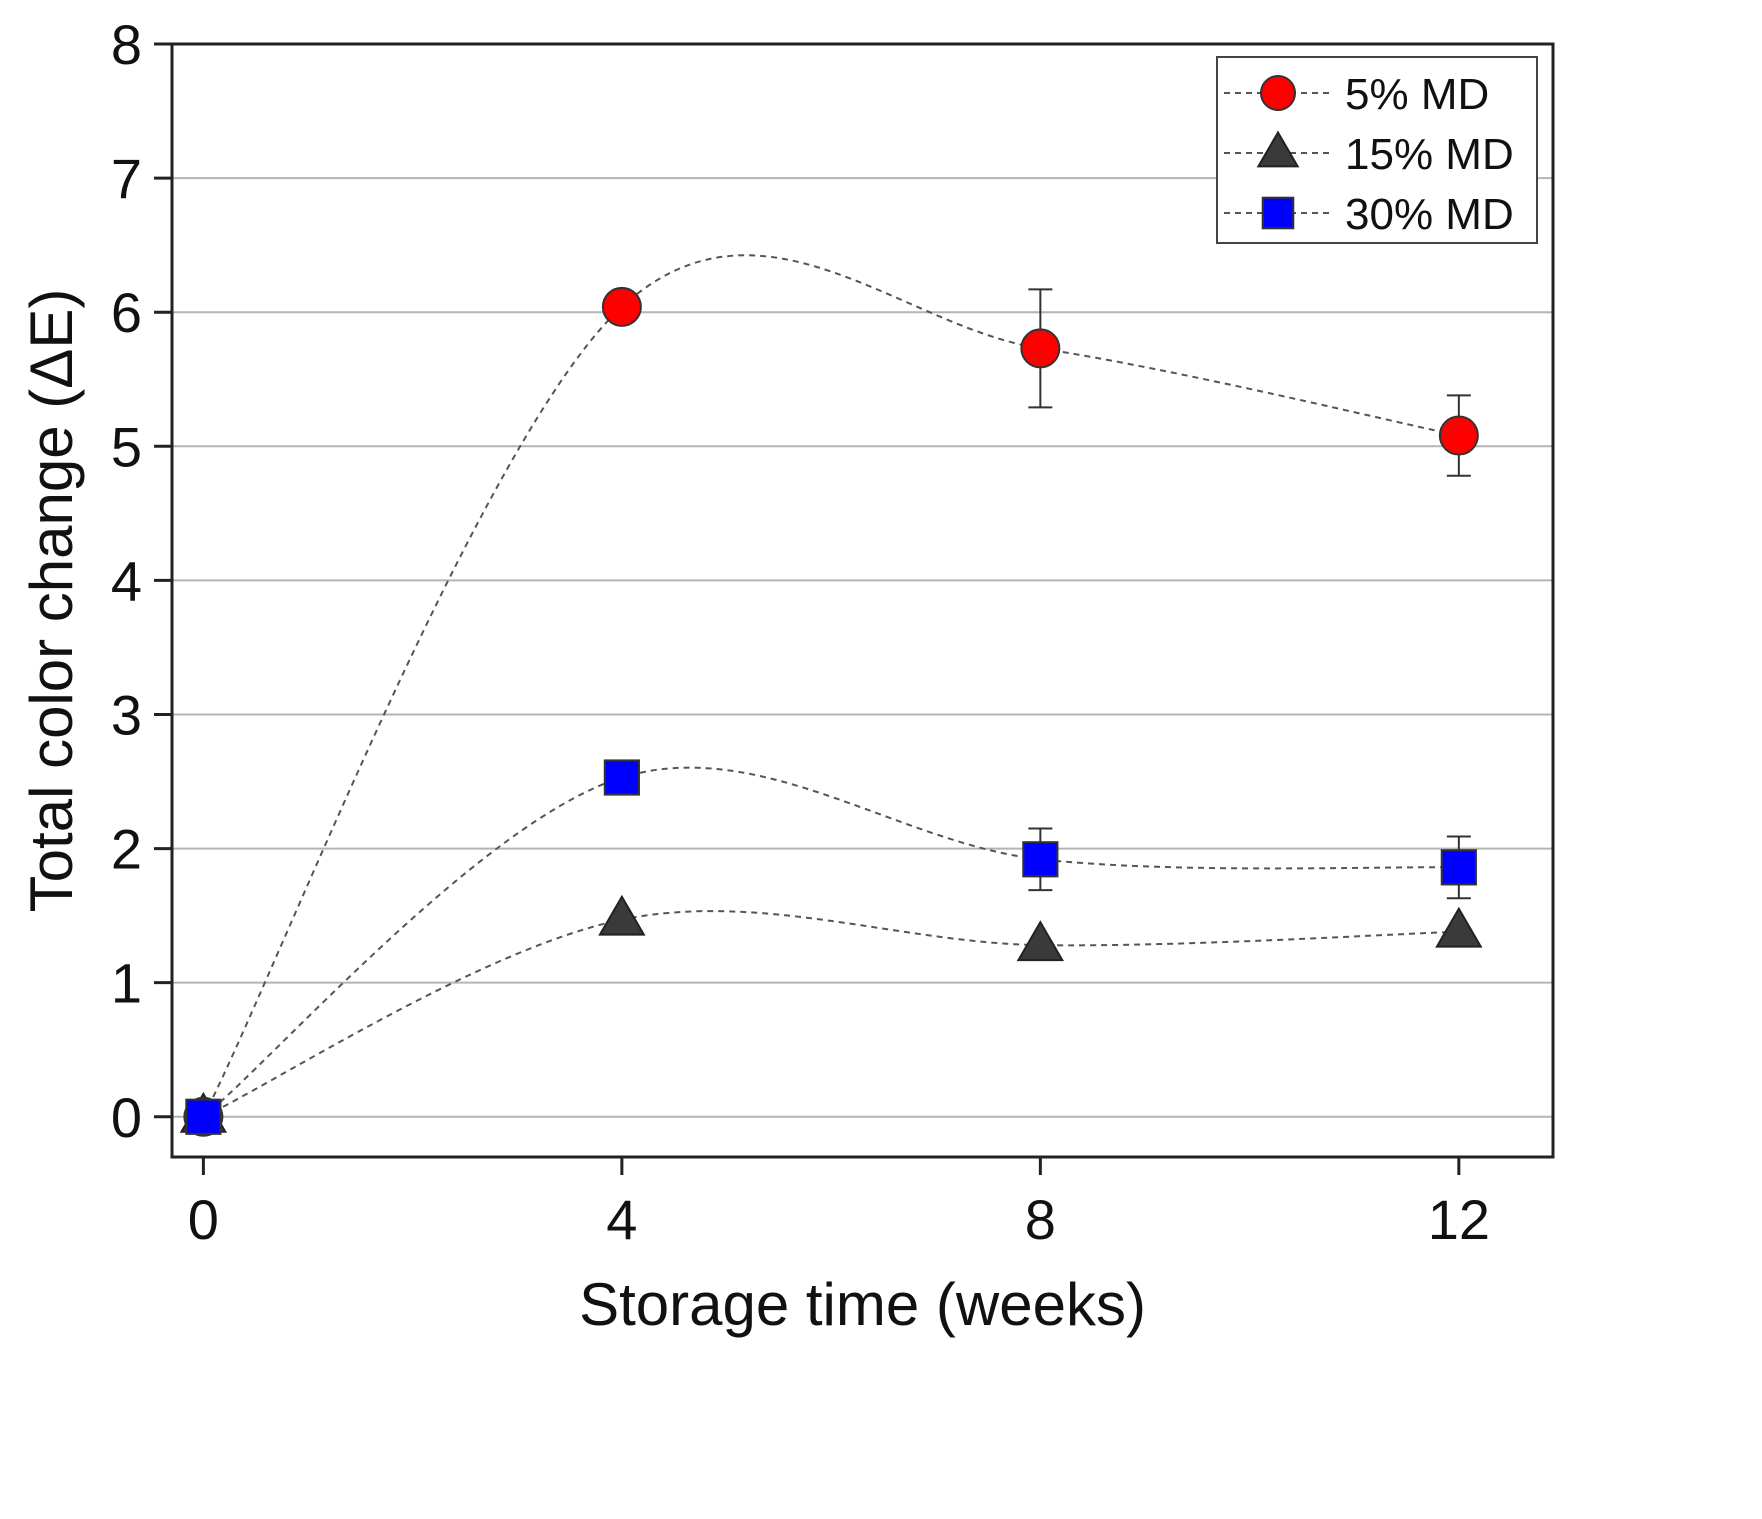 This screenshot has width=1762, height=1519. What do you see at coordinates (126, 714) in the screenshot?
I see `y-tick-label-3: 3` at bounding box center [126, 714].